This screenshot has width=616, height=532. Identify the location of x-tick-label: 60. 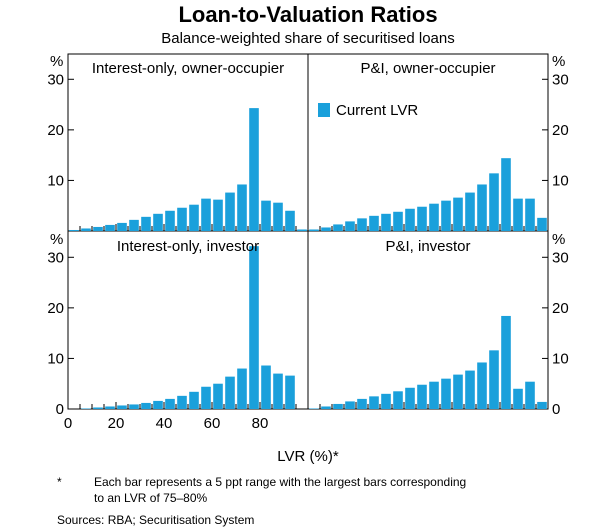
(212, 423).